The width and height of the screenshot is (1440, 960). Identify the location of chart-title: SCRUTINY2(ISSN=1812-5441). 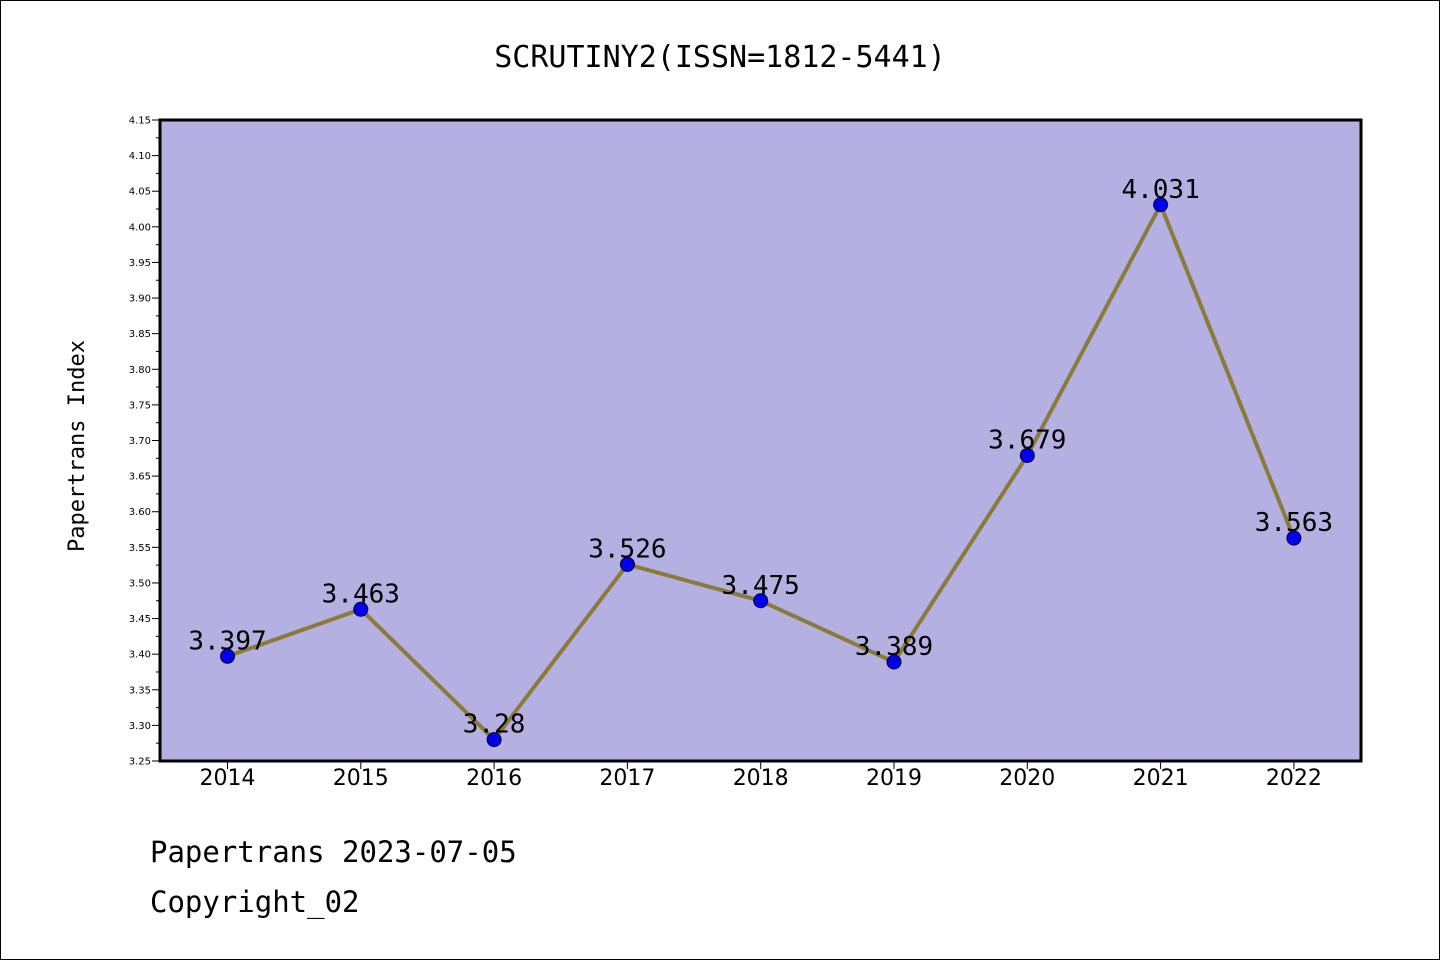
(720, 57).